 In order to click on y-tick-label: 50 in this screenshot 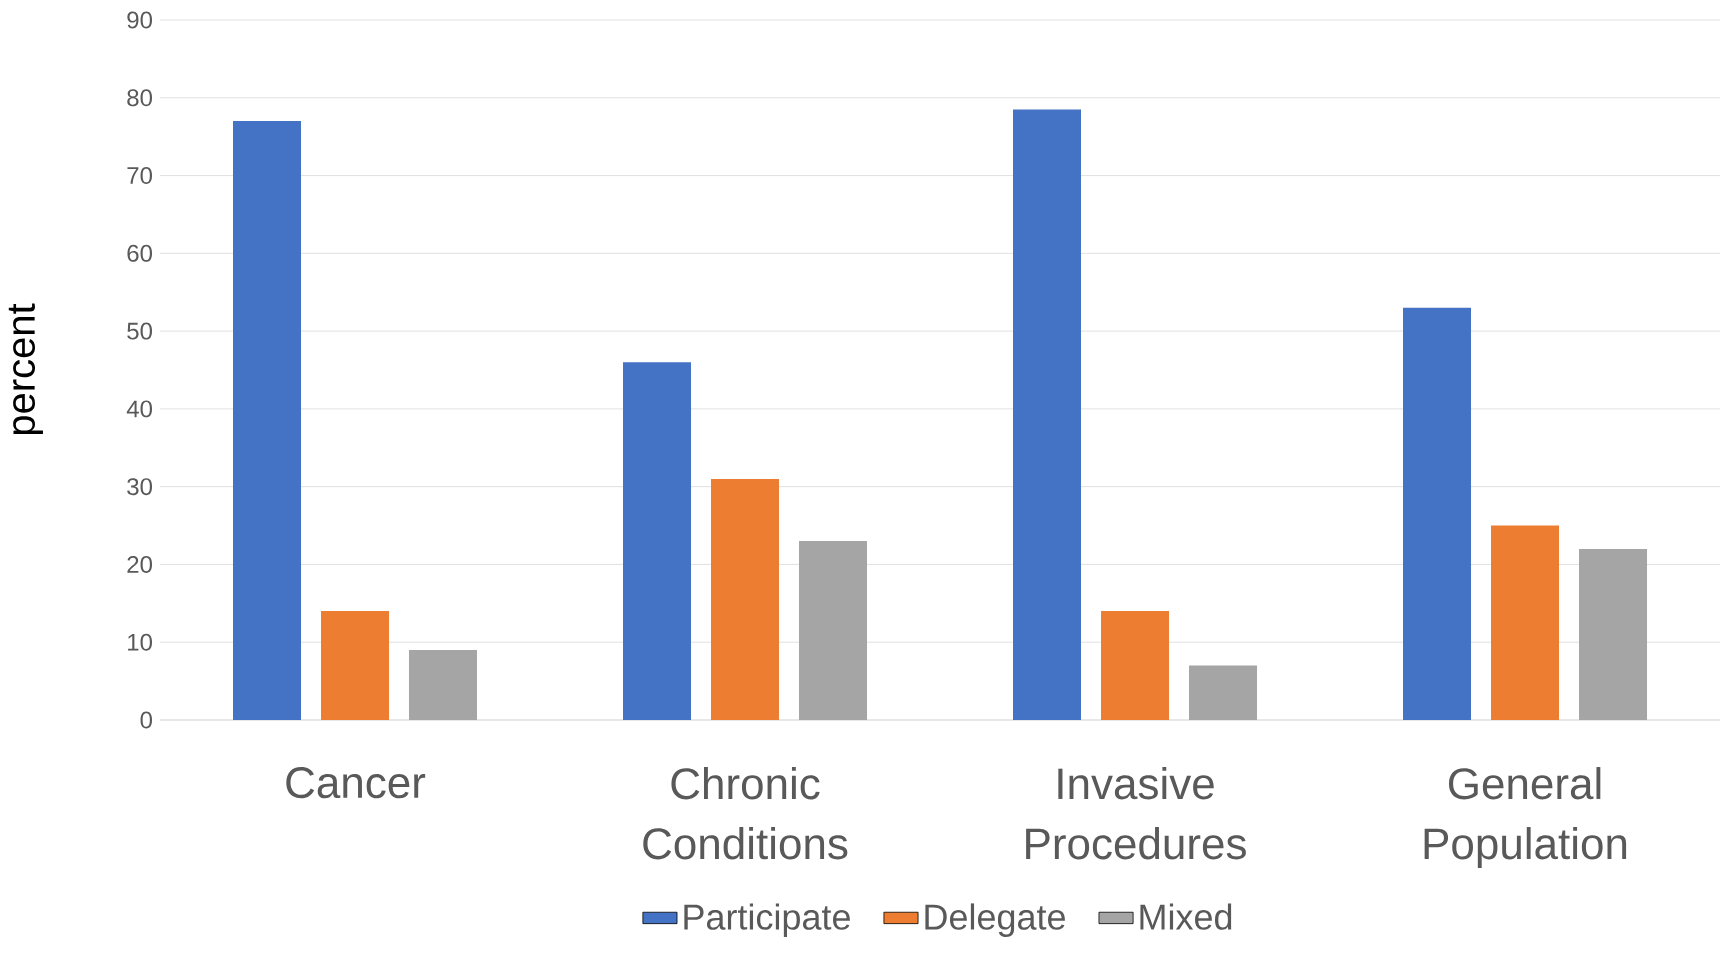, I will do `click(140, 331)`.